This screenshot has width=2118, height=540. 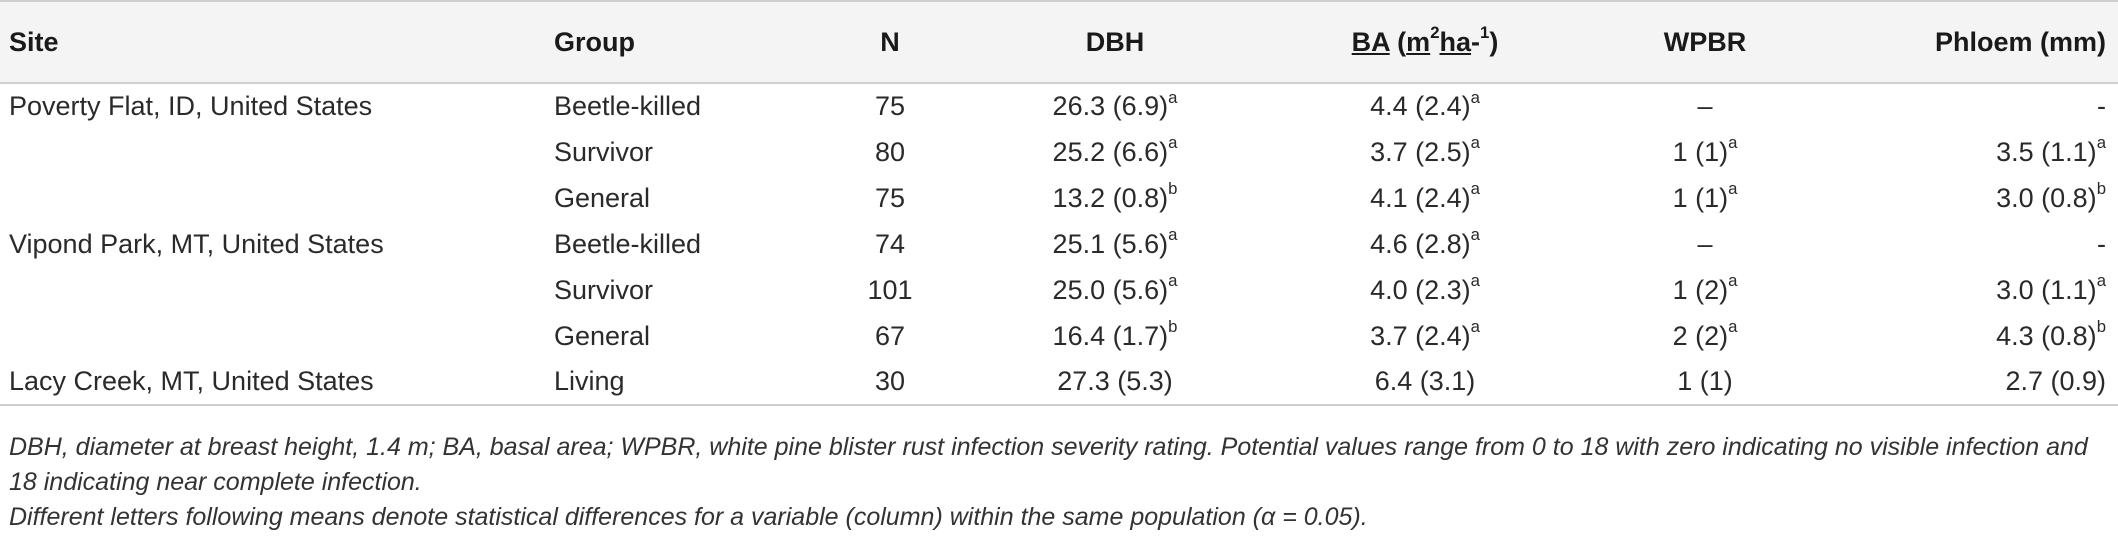 I want to click on cell-group-value: Living, so click(x=589, y=381).